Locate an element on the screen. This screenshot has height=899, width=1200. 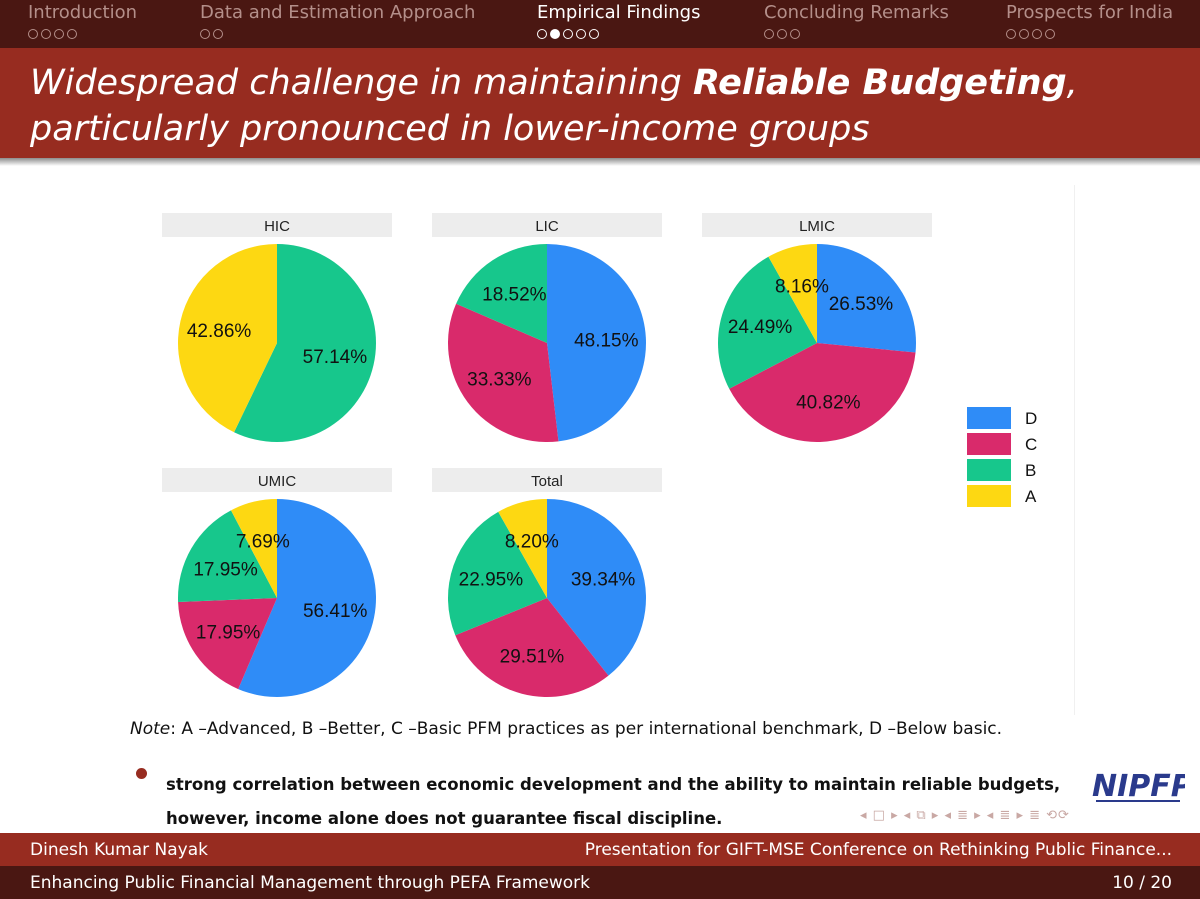
slice-label: 26.53% is located at coordinates (861, 304).